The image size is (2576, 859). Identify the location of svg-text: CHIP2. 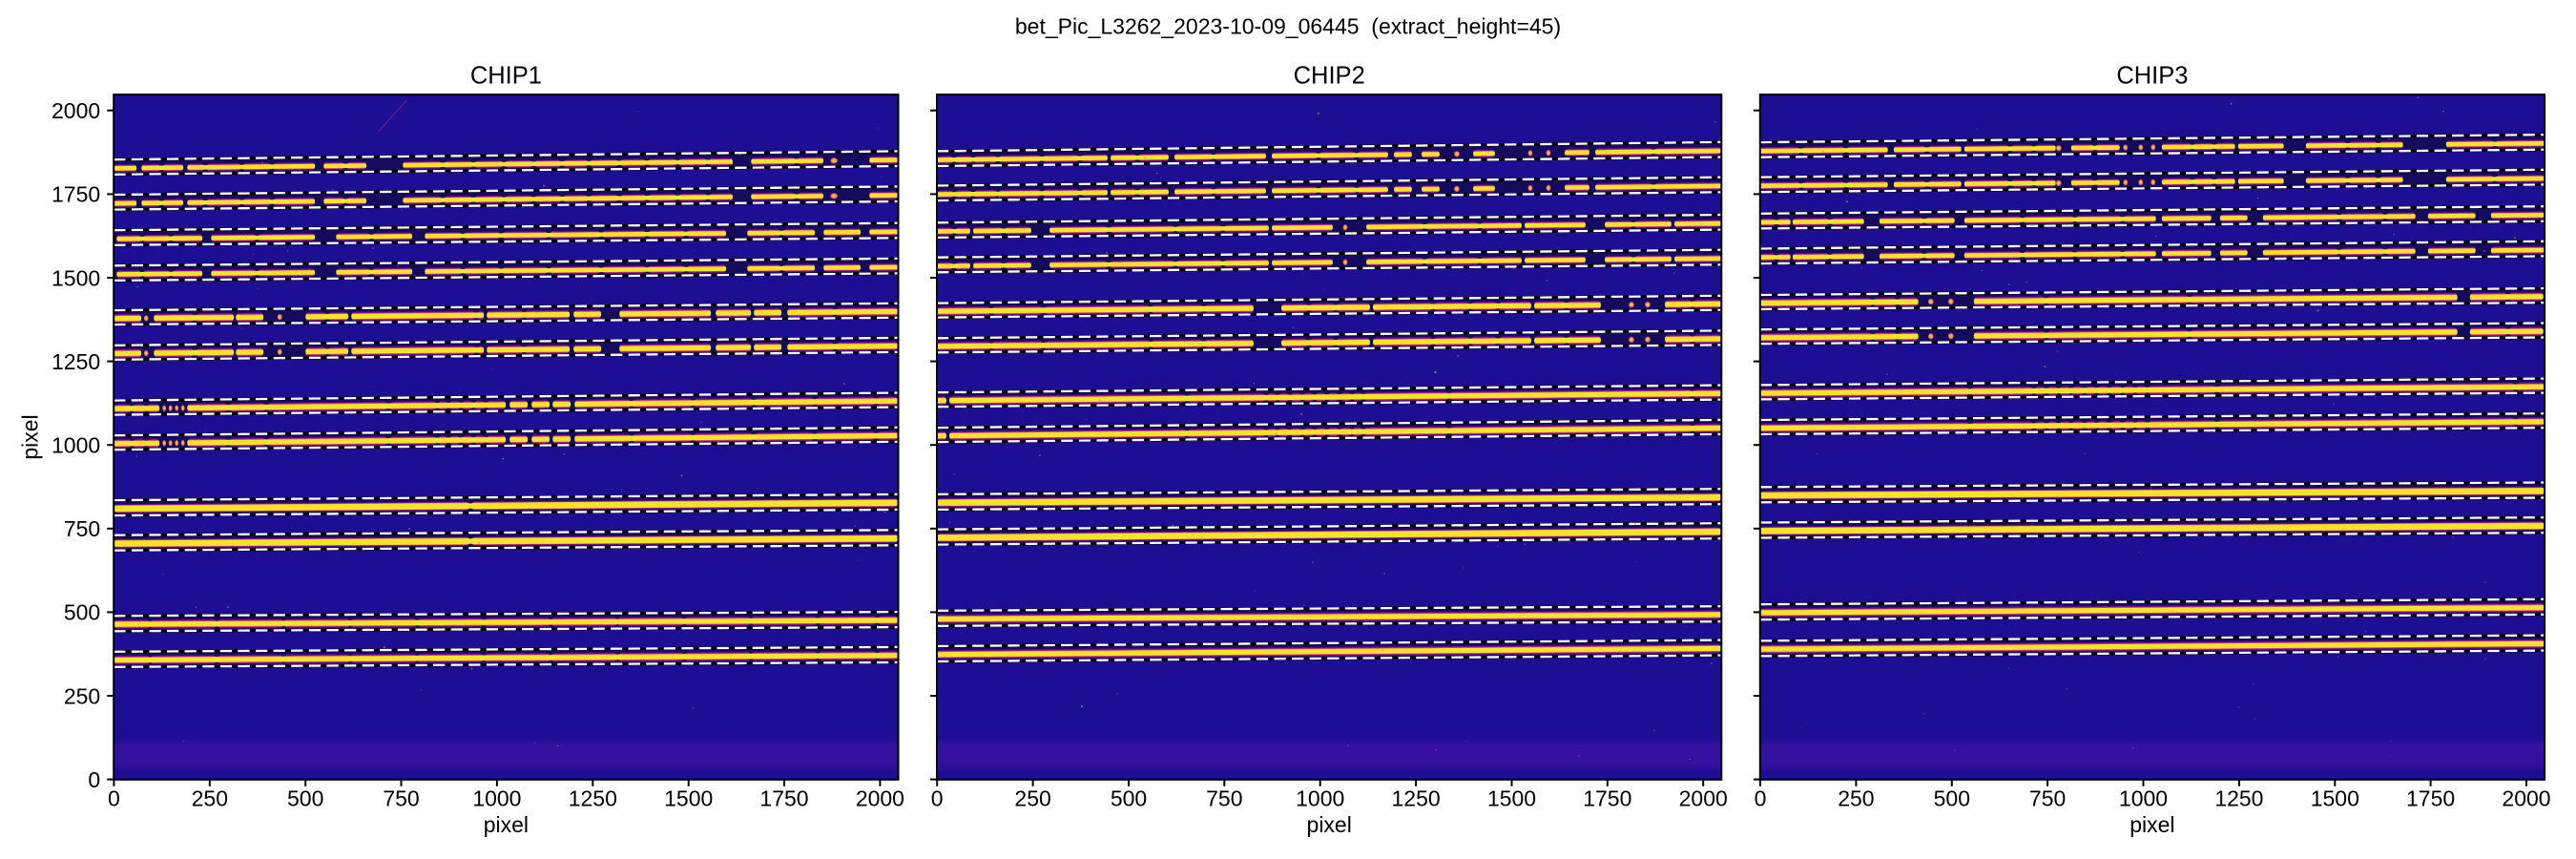
(1329, 76).